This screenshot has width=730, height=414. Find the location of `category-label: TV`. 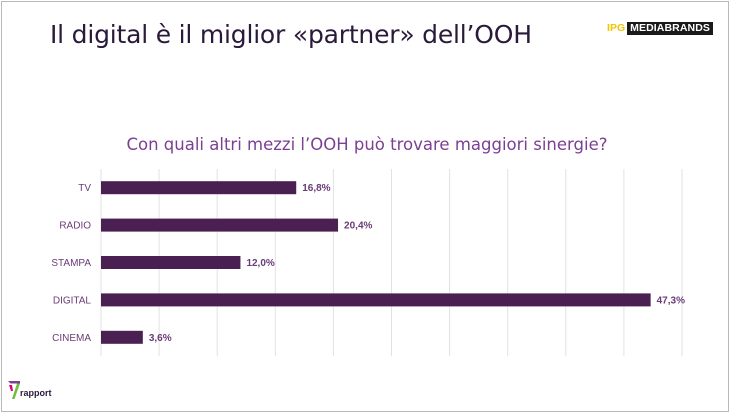

category-label: TV is located at coordinates (84, 188).